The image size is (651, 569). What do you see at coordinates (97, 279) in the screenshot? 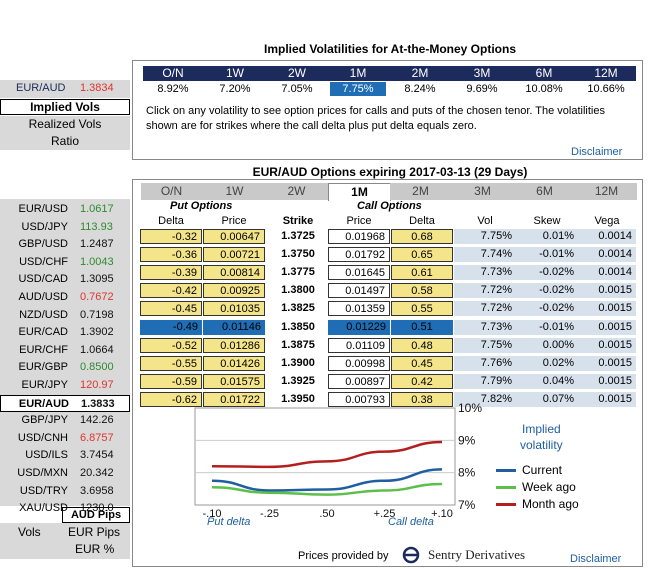
I see `pair-rate: 1.3095` at bounding box center [97, 279].